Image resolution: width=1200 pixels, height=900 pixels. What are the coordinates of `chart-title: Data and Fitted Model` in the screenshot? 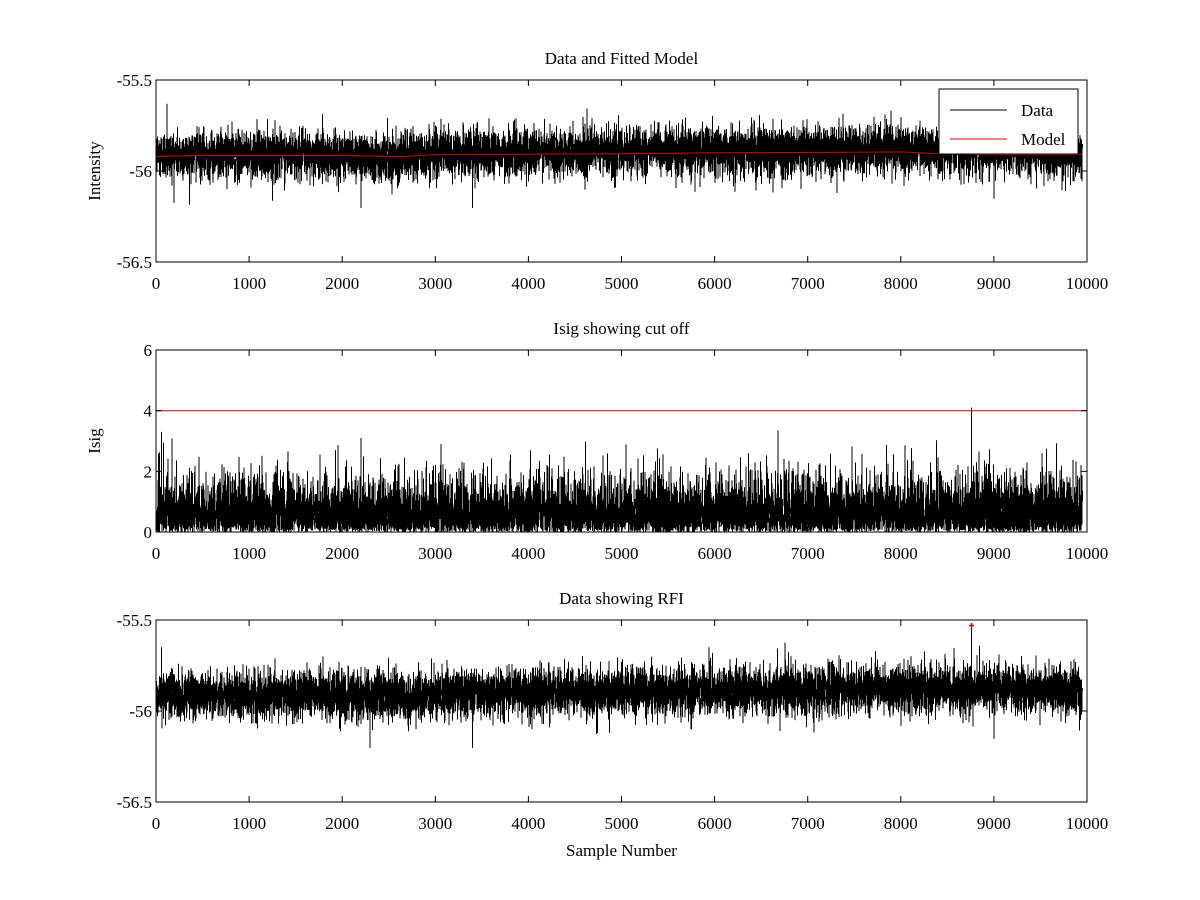 It's located at (622, 58).